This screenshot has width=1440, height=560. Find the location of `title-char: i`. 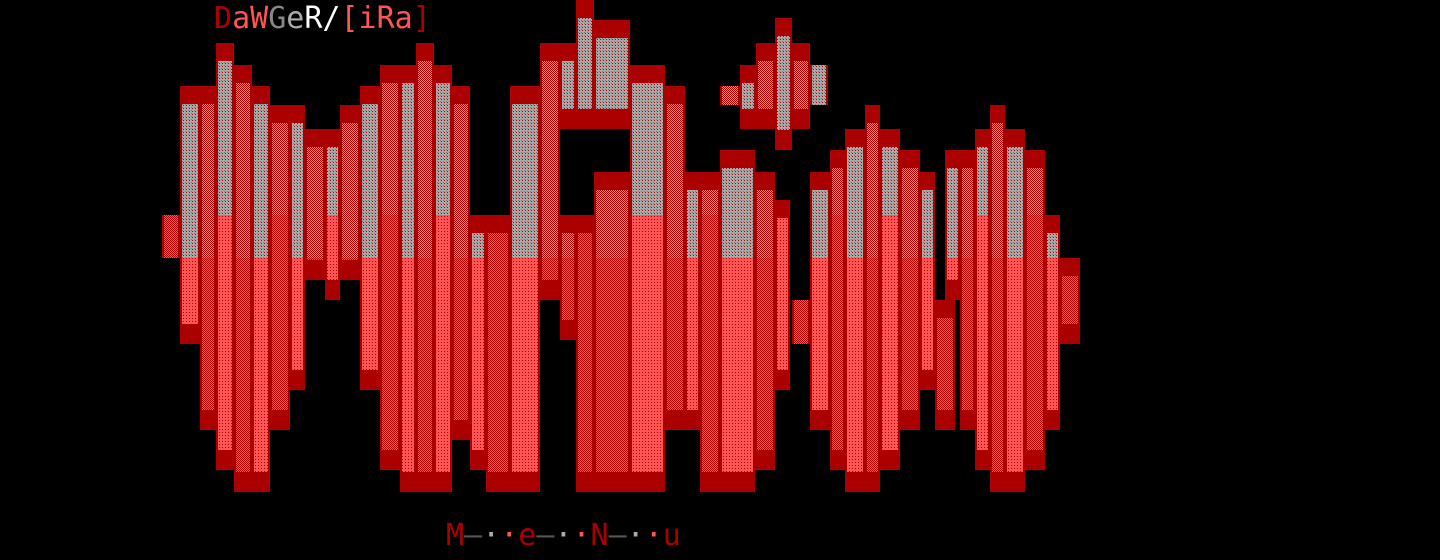

title-char: i is located at coordinates (367, 18).